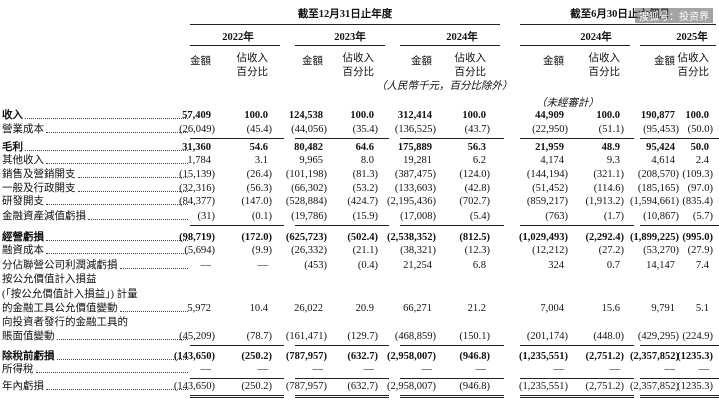  Describe the element at coordinates (199, 308) in the screenshot. I see `cell: 5,972` at that location.